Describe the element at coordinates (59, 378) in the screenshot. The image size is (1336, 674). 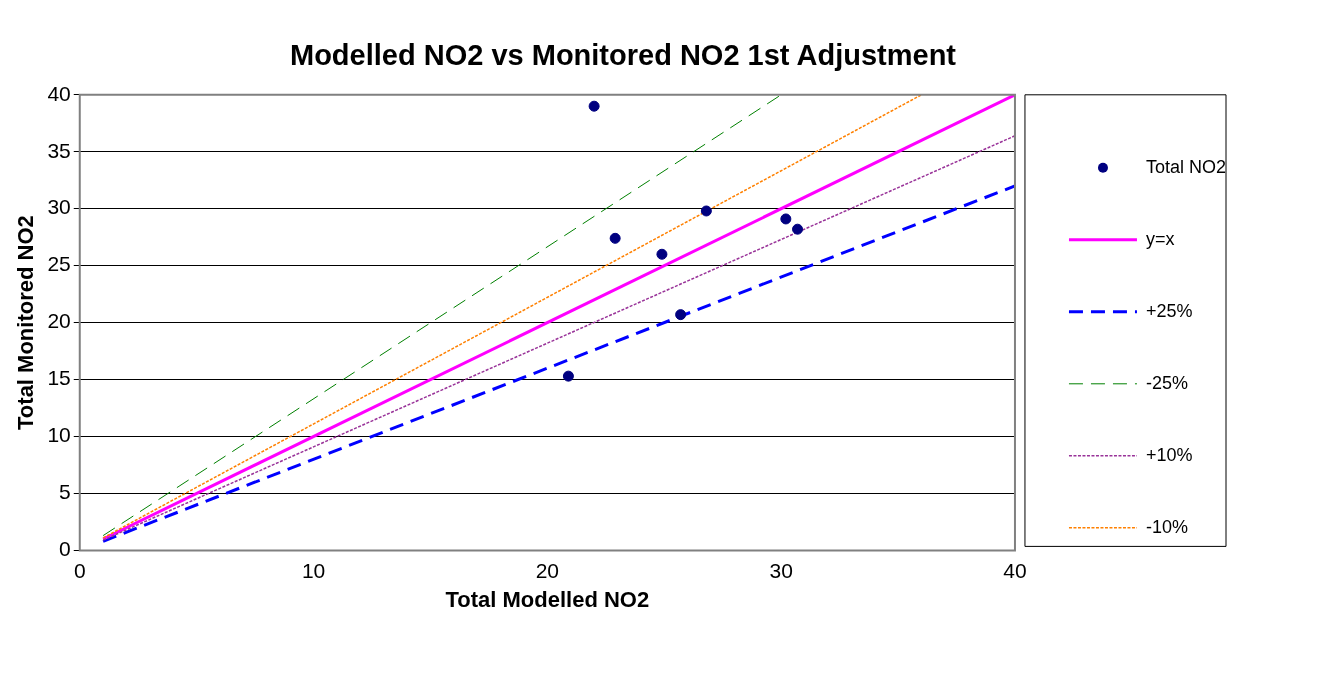
I see `y-tick-label: 15` at that location.